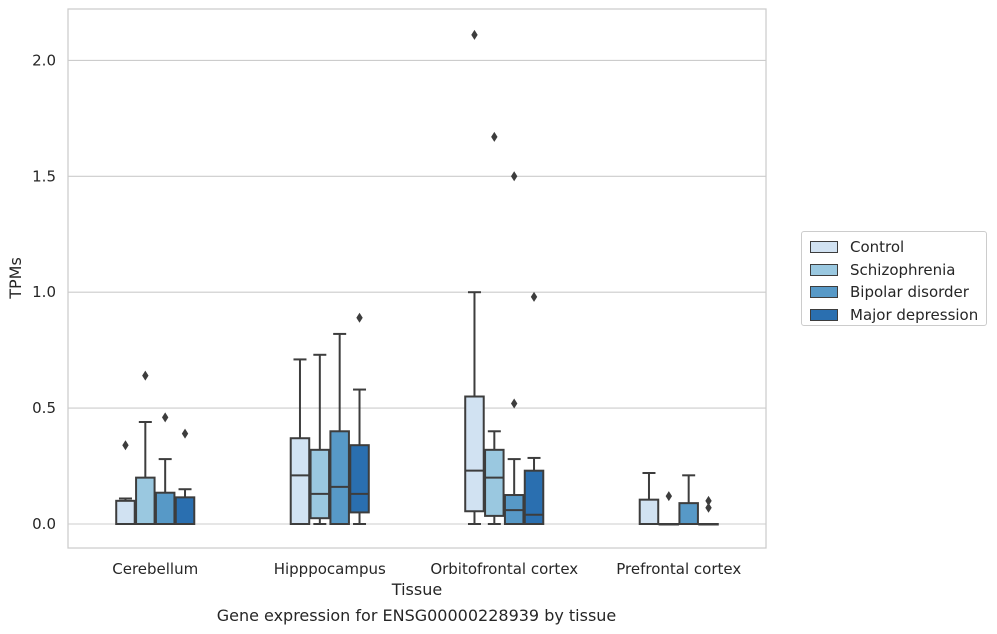 This screenshot has height=634, width=997. What do you see at coordinates (44, 408) in the screenshot?
I see `y-tick-label: 0.5` at bounding box center [44, 408].